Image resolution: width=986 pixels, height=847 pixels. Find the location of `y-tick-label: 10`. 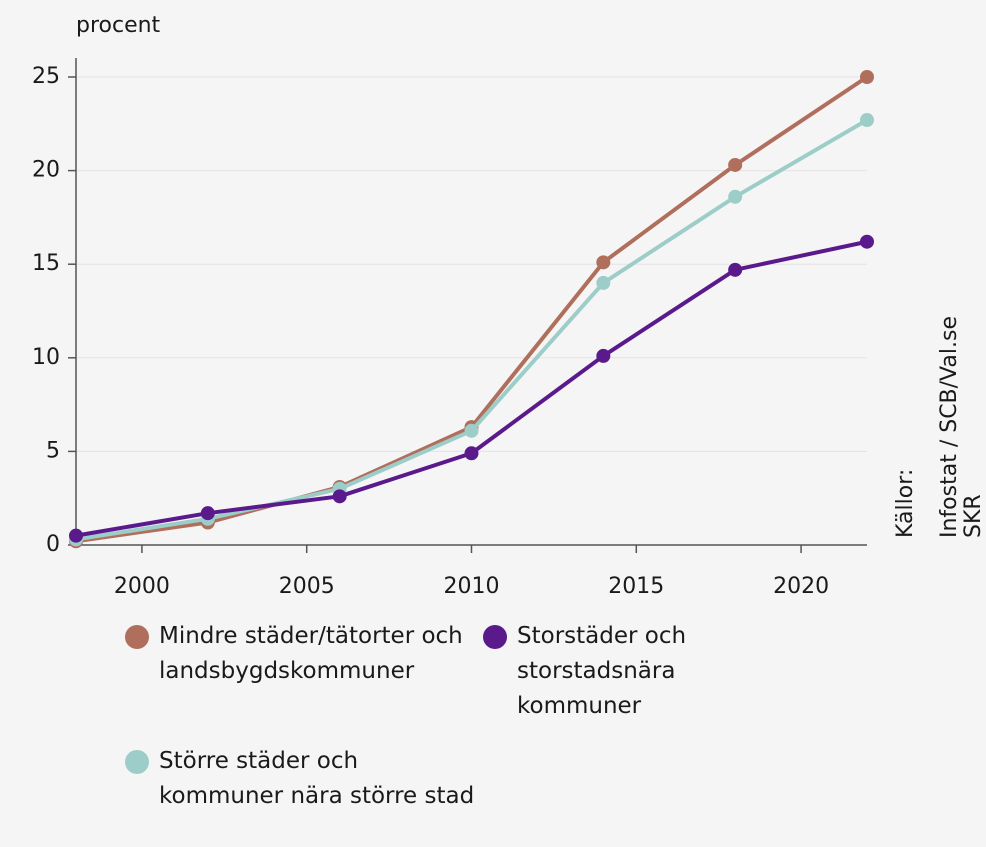

y-tick-label: 10 is located at coordinates (46, 357).